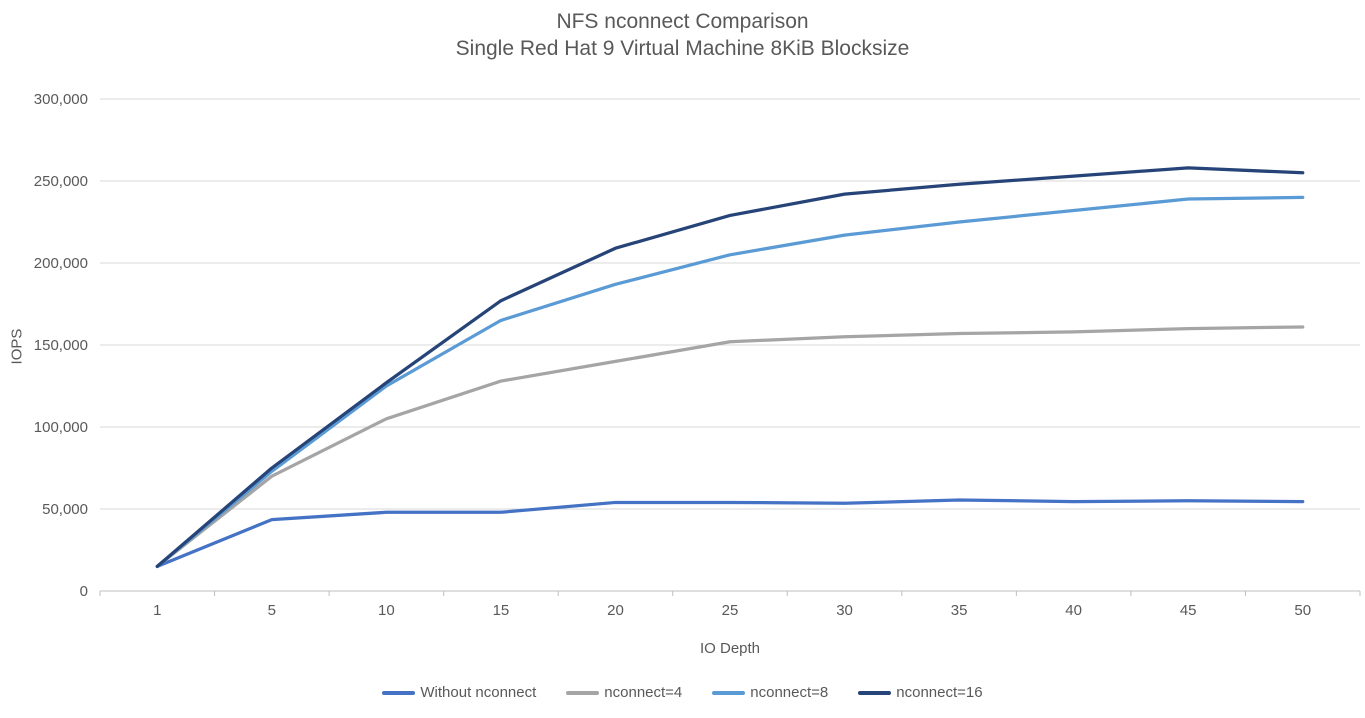 This screenshot has height=718, width=1365. I want to click on y-axis-title: IOPS, so click(17, 346).